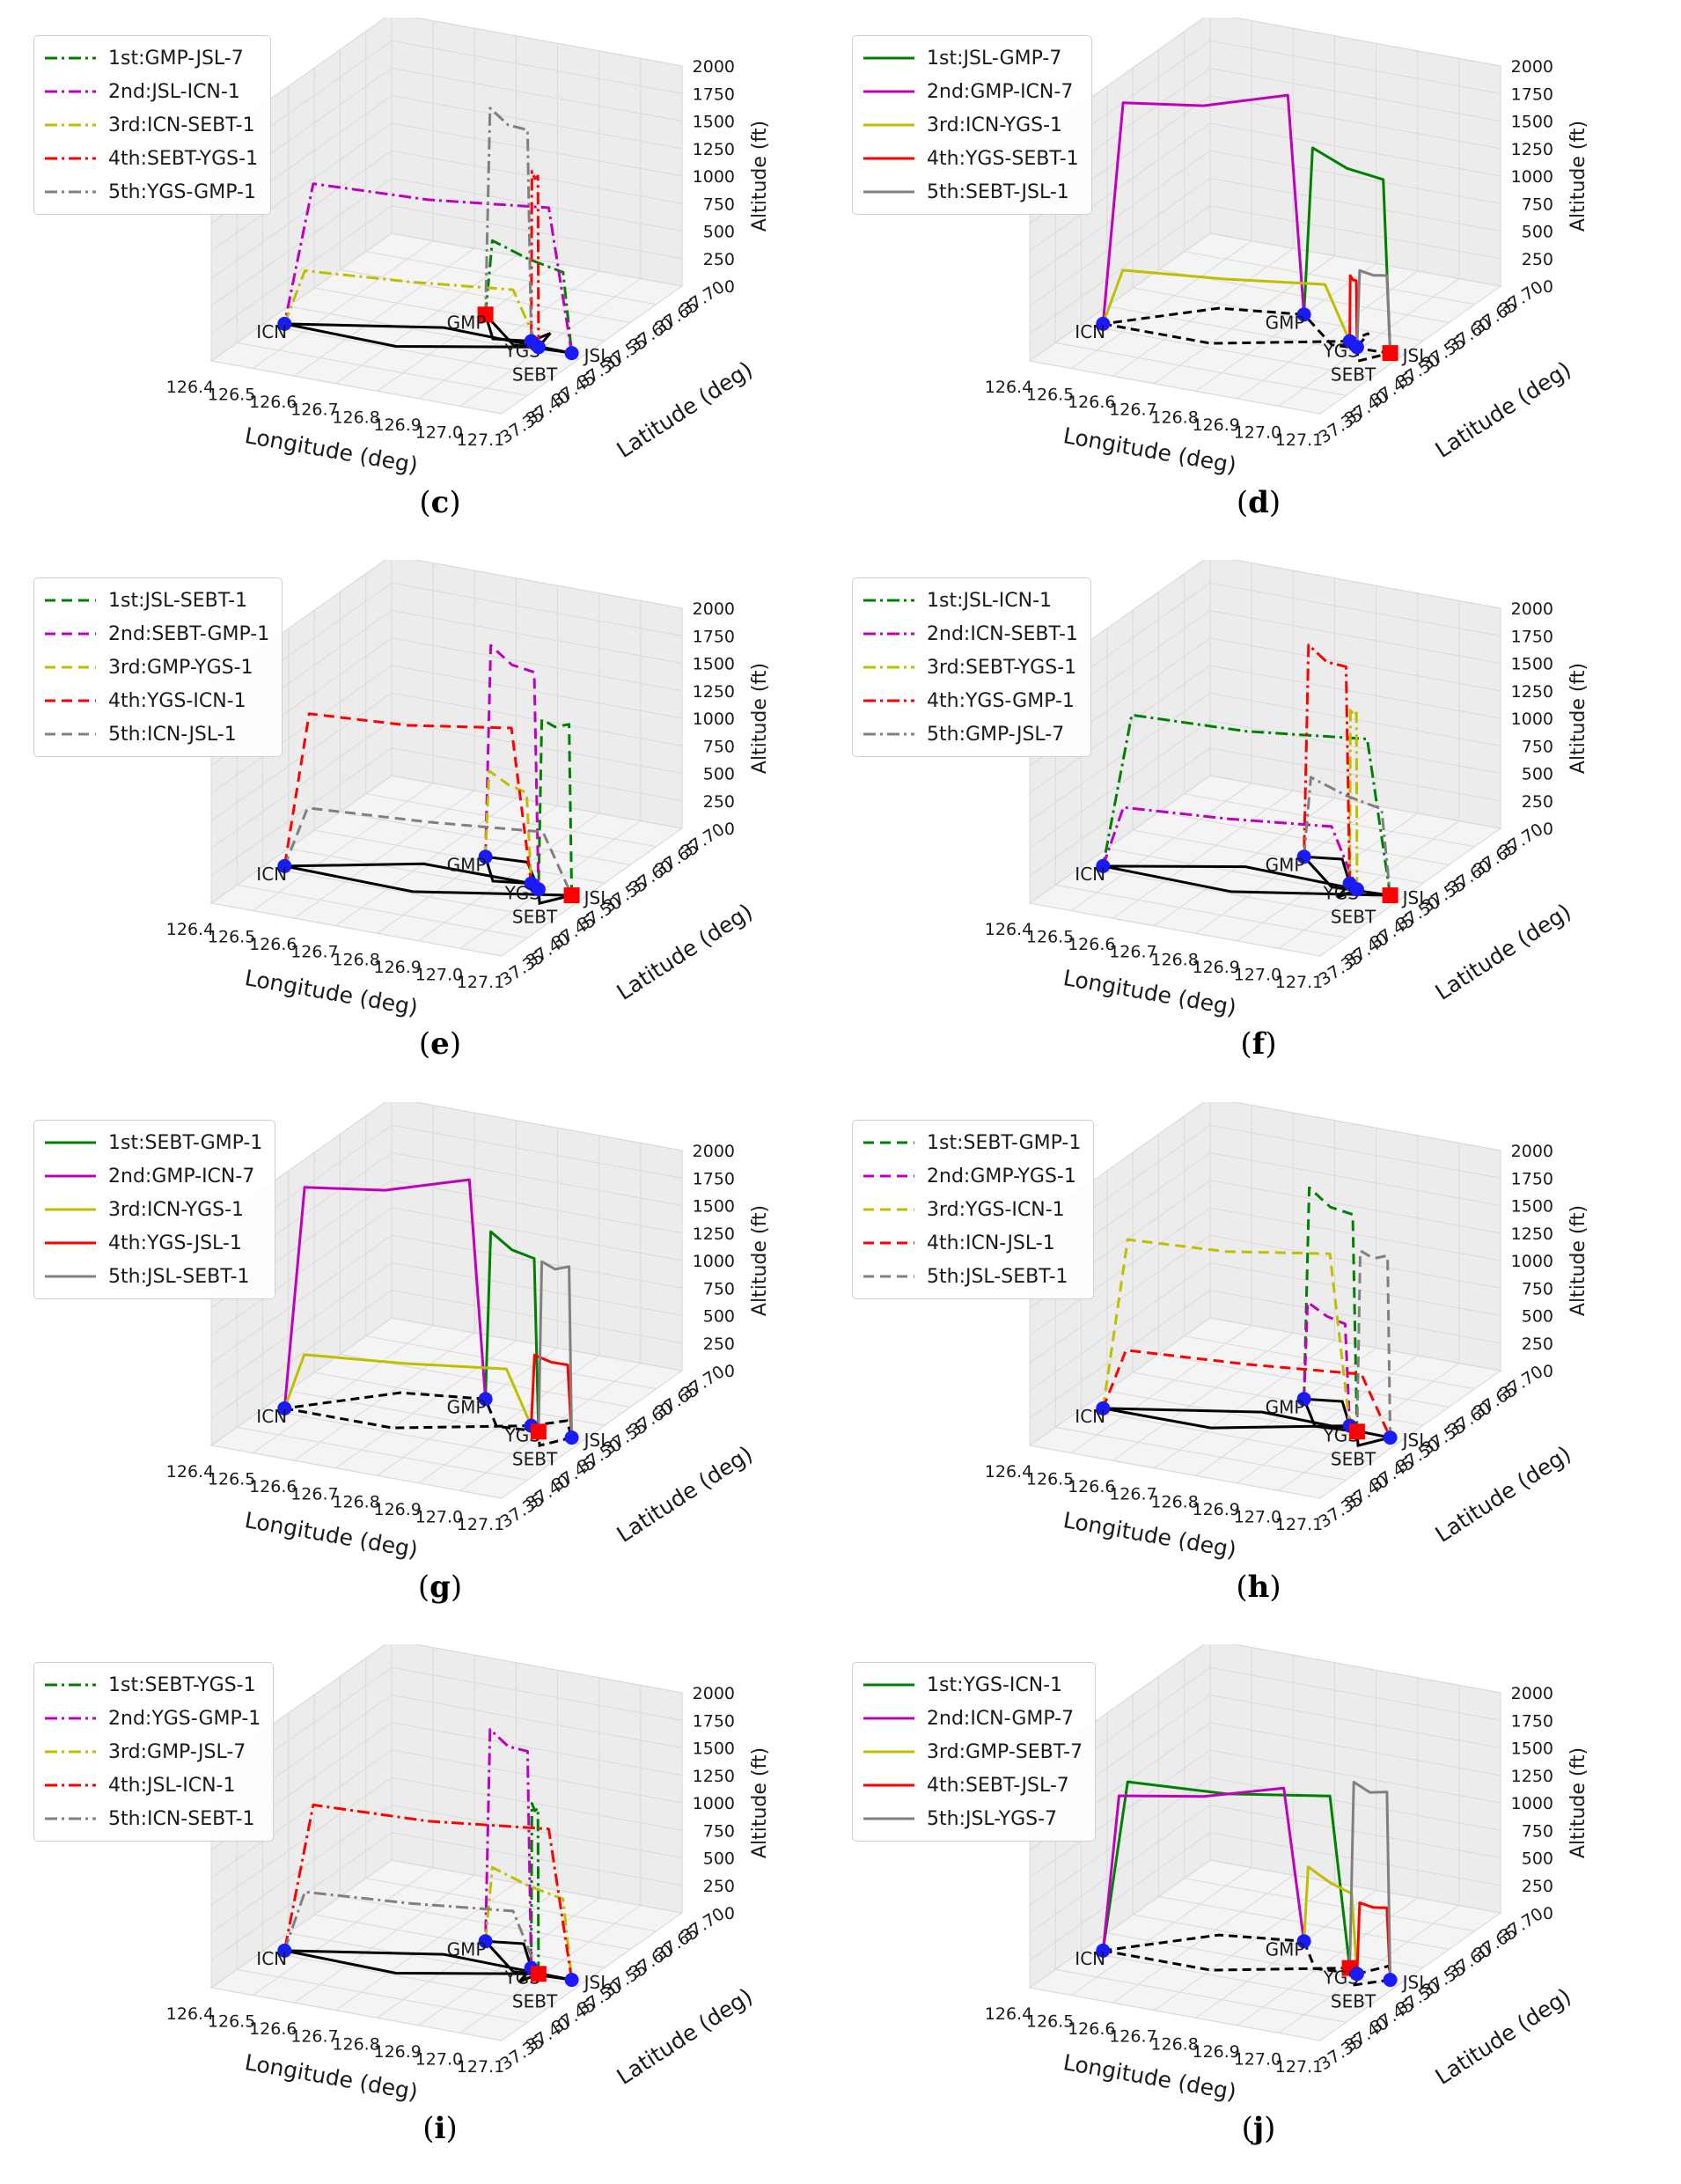 This screenshot has width=1681, height=2184. Describe the element at coordinates (150, 91) in the screenshot. I see `legend-entry: 2nd:JSL-ICN-1` at that location.